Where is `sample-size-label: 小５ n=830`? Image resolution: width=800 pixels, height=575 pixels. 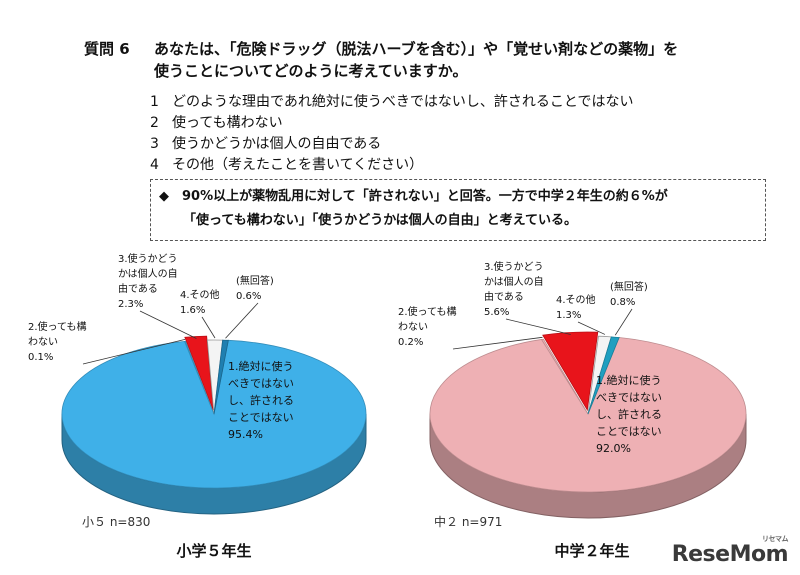
sample-size-label: 小５ n=830 is located at coordinates (116, 522).